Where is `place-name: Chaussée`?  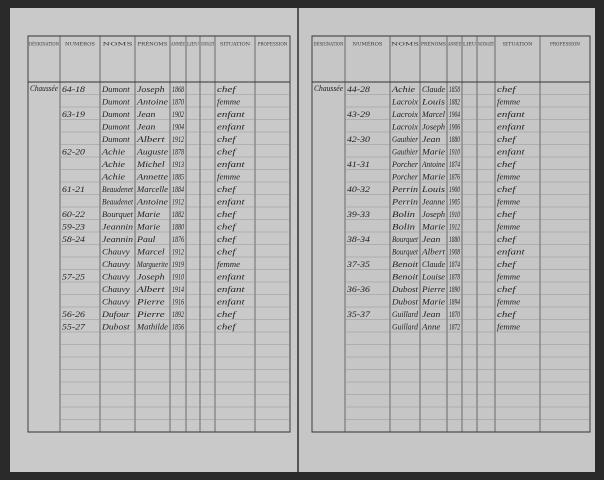
place-name: Chaussée is located at coordinates (44, 88).